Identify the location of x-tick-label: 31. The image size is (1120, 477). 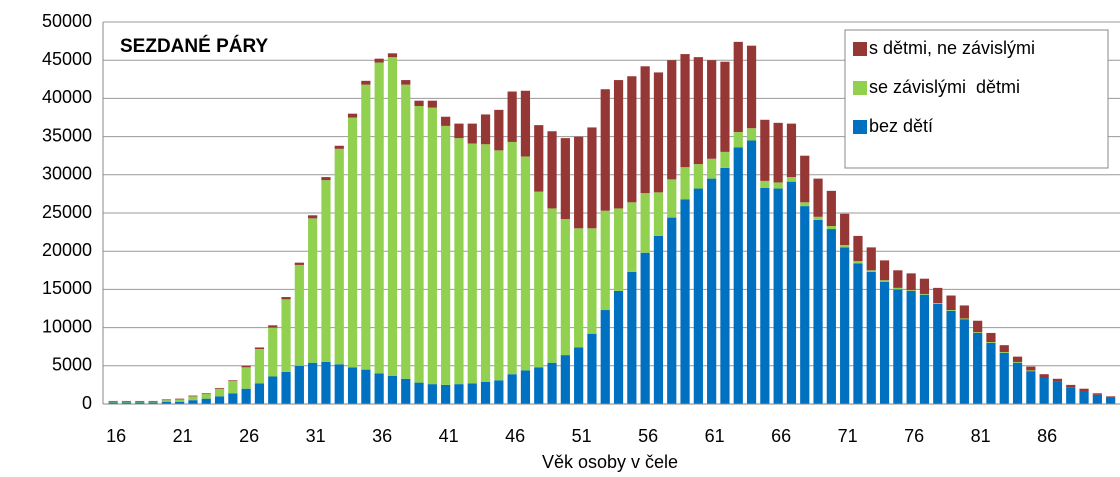
(316, 436).